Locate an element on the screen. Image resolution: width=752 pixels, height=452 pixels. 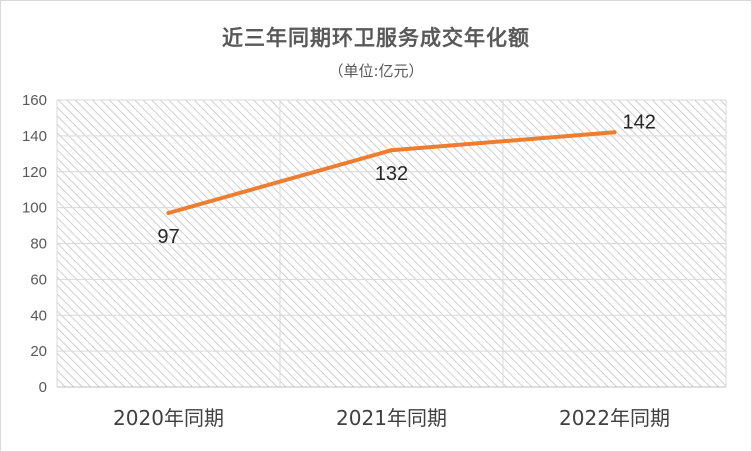
series-line-group is located at coordinates (391, 173).